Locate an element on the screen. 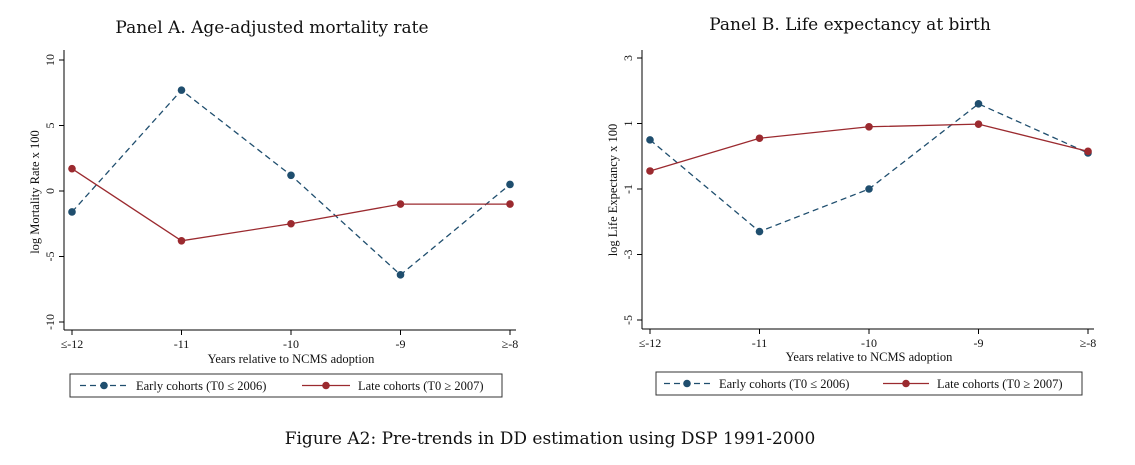 The image size is (1135, 465). y-tick-label: 5 is located at coordinates (50, 126).